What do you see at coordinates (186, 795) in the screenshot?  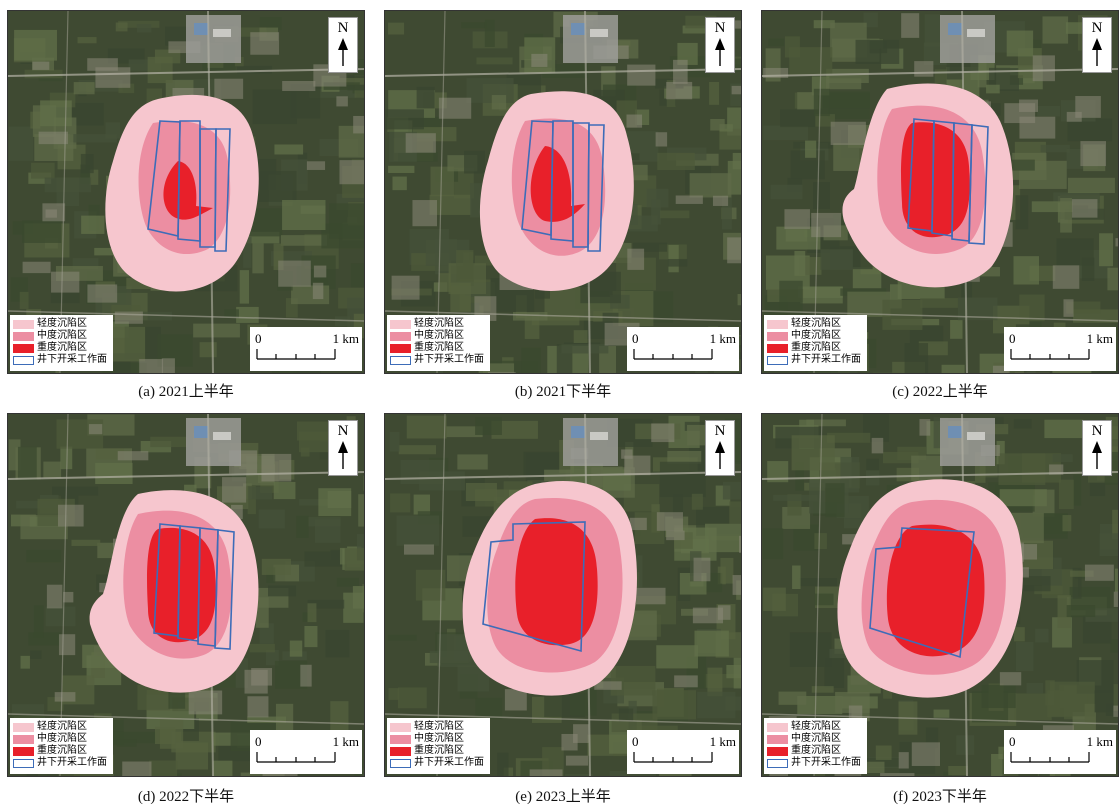 I see `caption-d: (d) 2022下半年` at bounding box center [186, 795].